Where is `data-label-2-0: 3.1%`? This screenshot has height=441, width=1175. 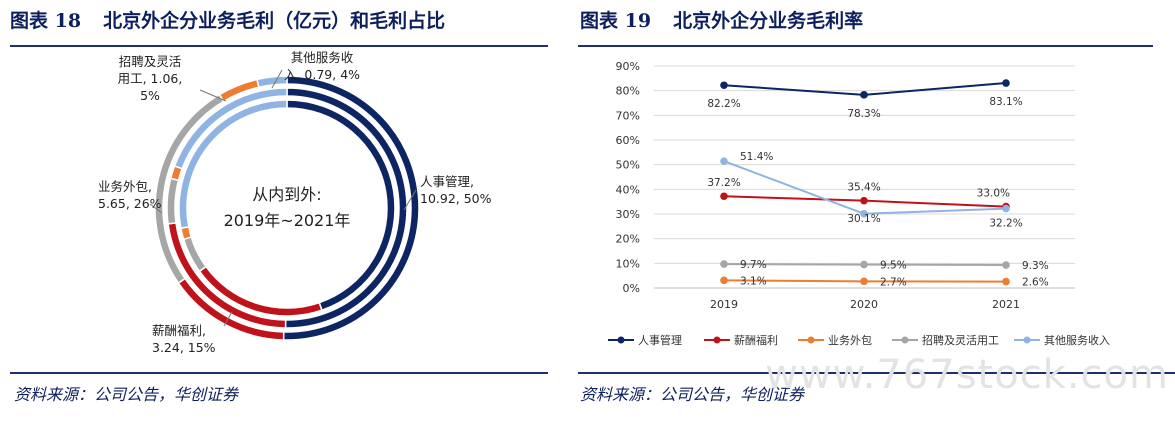
data-label-2-0: 3.1% is located at coordinates (753, 281).